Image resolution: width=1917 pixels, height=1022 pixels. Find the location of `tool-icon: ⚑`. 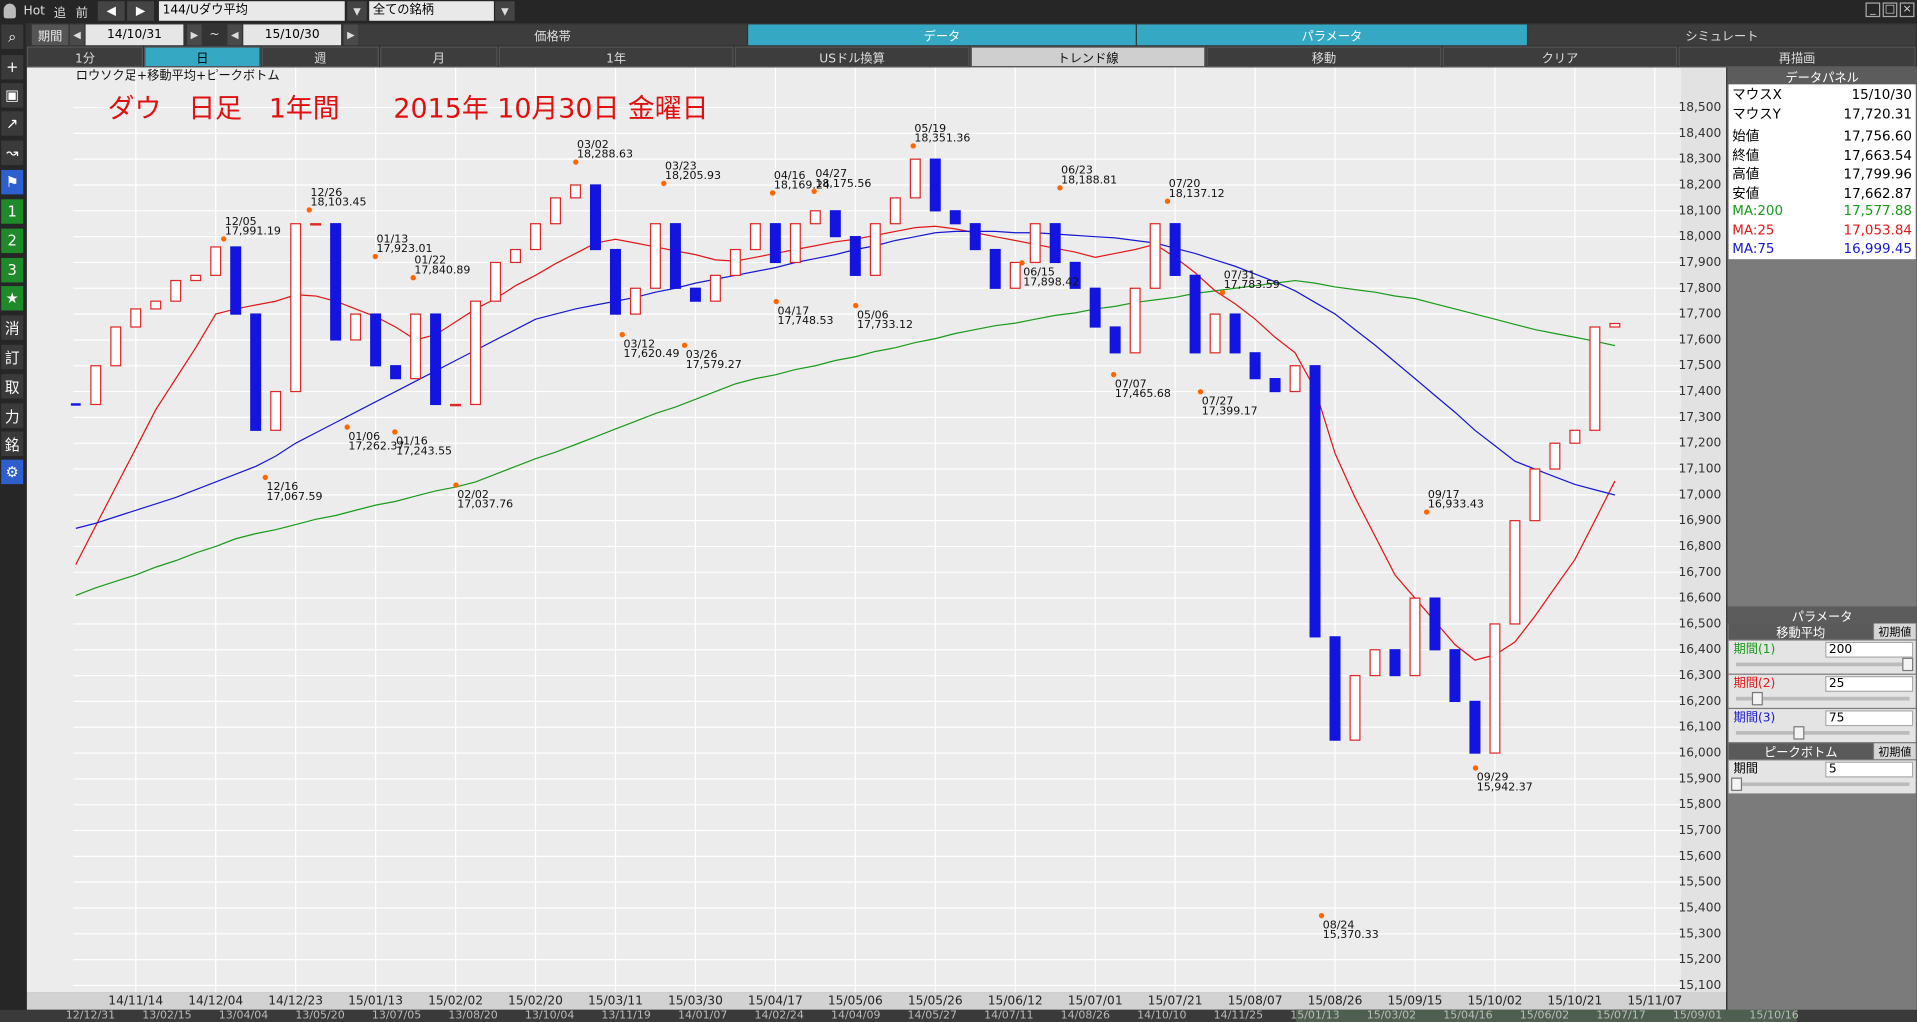

tool-icon: ⚑ is located at coordinates (12, 182).